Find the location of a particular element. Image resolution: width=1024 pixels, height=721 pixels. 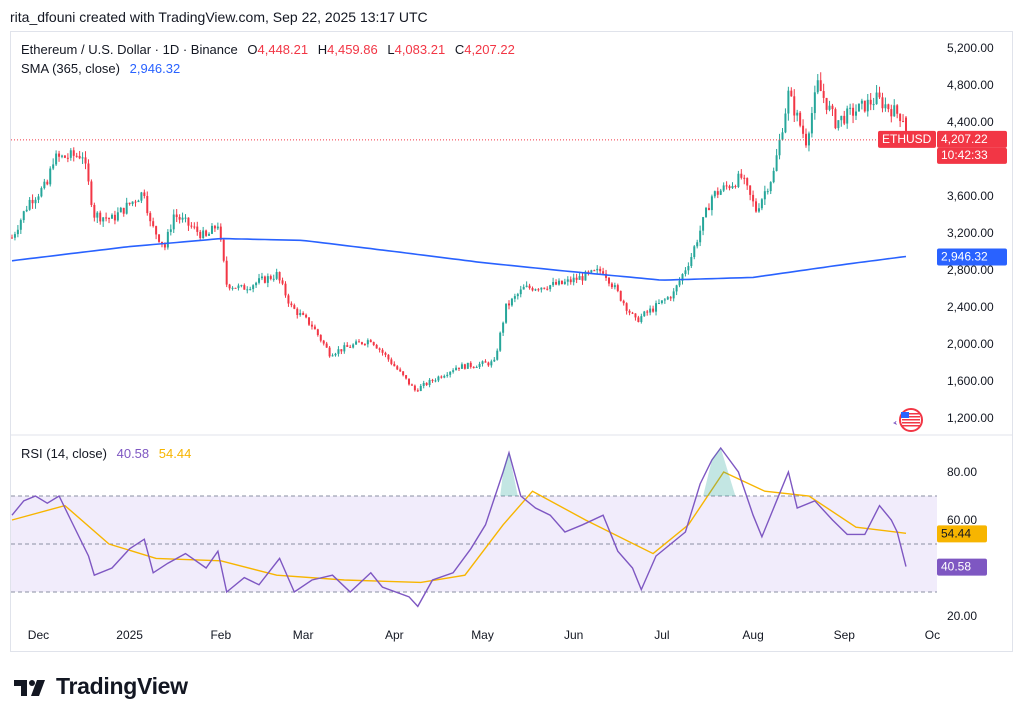

close-value: 4,207.22 is located at coordinates (489, 49).